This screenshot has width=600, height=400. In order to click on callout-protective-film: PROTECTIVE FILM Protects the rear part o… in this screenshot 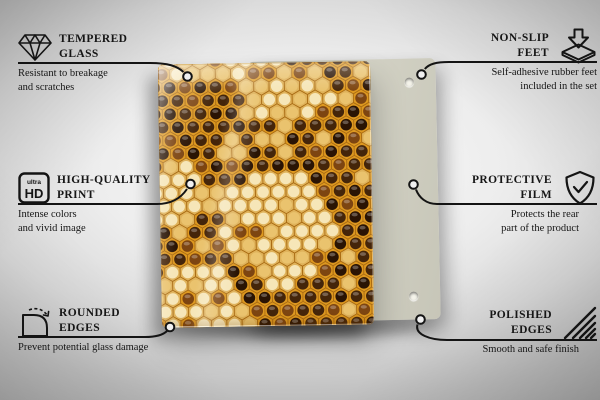, I will do `click(502, 203)`.